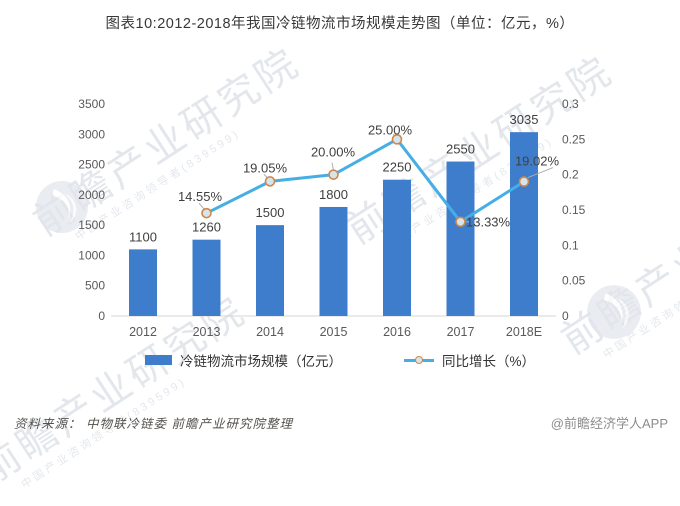 Image resolution: width=680 pixels, height=506 pixels. Describe the element at coordinates (574, 210) in the screenshot. I see `svg-text: 0.15` at that location.